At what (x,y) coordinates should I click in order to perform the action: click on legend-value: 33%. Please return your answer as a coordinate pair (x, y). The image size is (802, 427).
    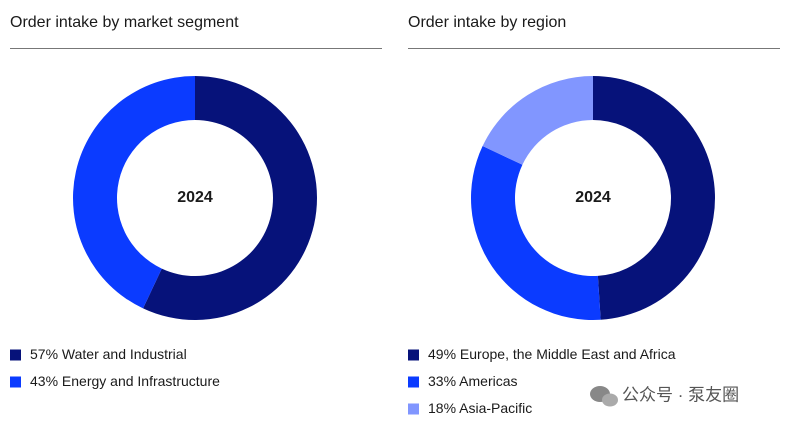
    Looking at the image, I should click on (442, 381).